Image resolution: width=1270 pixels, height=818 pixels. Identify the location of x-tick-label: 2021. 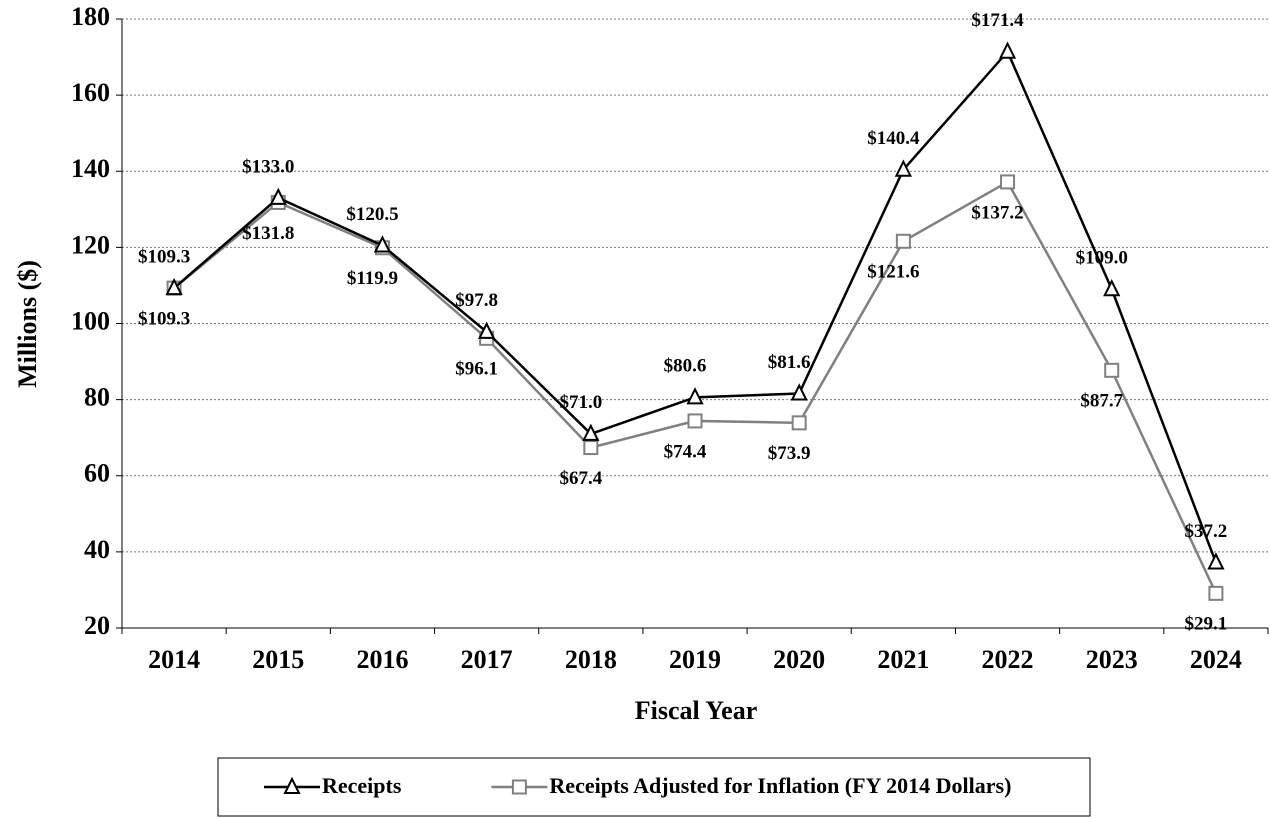
(903, 659).